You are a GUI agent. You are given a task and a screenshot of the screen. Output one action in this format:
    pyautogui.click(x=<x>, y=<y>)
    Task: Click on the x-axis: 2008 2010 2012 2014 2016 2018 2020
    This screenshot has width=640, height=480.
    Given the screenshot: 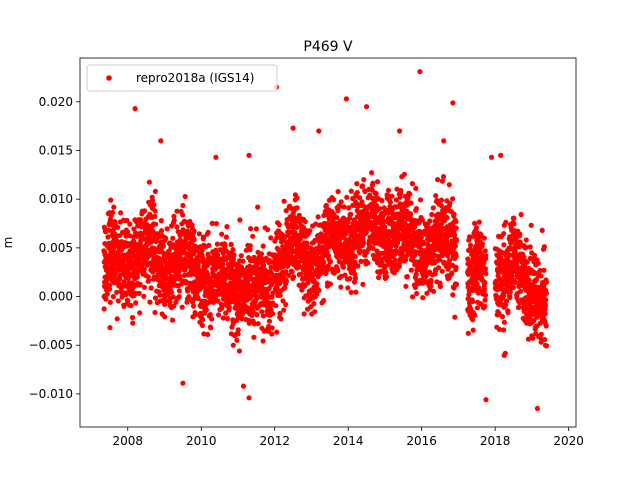 What is the action you would take?
    pyautogui.click(x=348, y=437)
    